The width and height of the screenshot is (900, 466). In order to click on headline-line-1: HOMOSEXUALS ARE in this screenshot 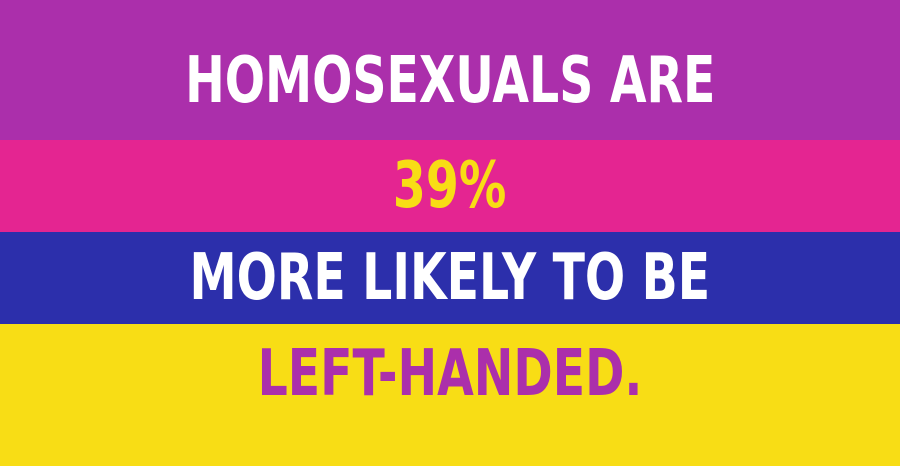, I will do `click(450, 81)`.